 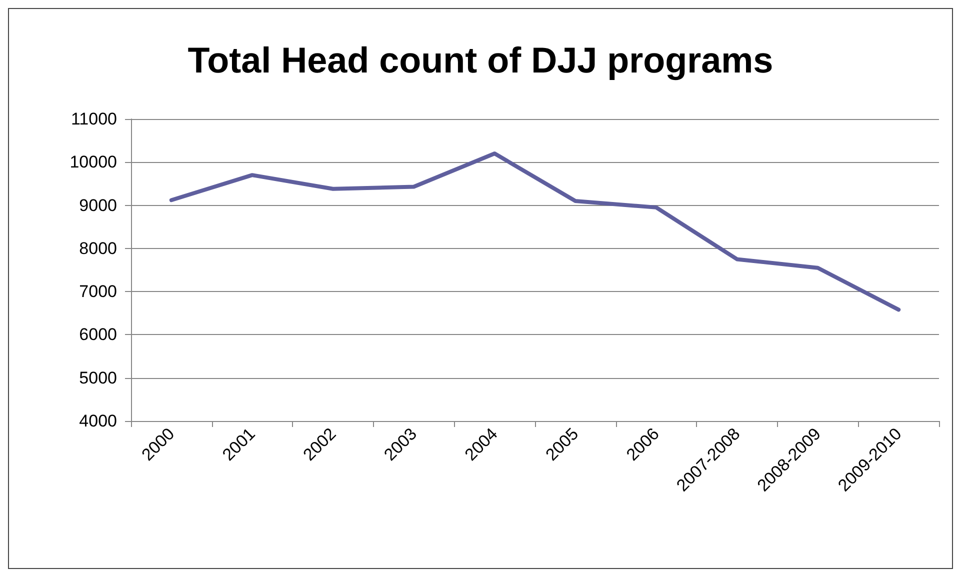 What do you see at coordinates (93, 162) in the screenshot?
I see `y-tick-label: 10000` at bounding box center [93, 162].